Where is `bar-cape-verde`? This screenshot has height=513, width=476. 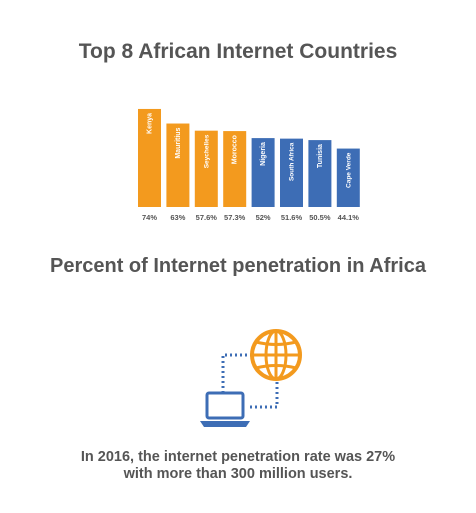
bar-cape-verde is located at coordinates (348, 177).